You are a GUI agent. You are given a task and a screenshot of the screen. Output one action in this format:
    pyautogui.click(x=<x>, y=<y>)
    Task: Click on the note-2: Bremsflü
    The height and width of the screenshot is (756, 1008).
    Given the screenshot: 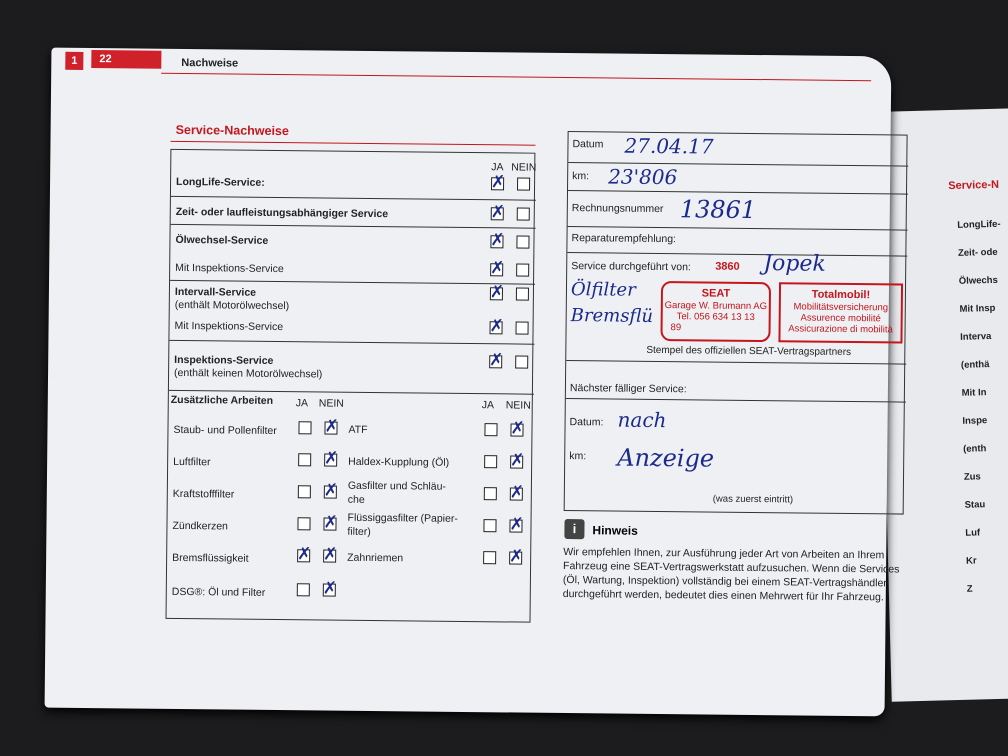 What is the action you would take?
    pyautogui.click(x=612, y=316)
    